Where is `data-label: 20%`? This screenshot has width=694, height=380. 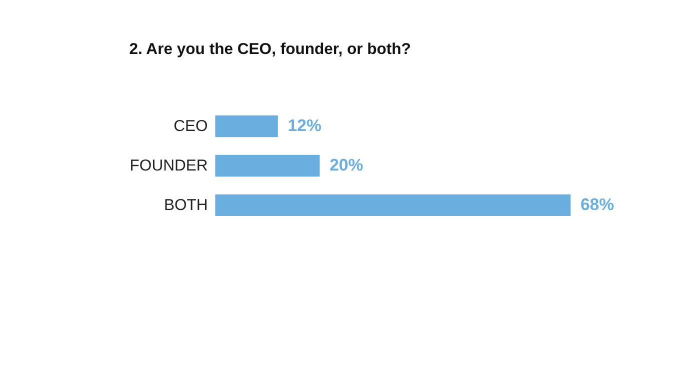
data-label: 20% is located at coordinates (347, 165).